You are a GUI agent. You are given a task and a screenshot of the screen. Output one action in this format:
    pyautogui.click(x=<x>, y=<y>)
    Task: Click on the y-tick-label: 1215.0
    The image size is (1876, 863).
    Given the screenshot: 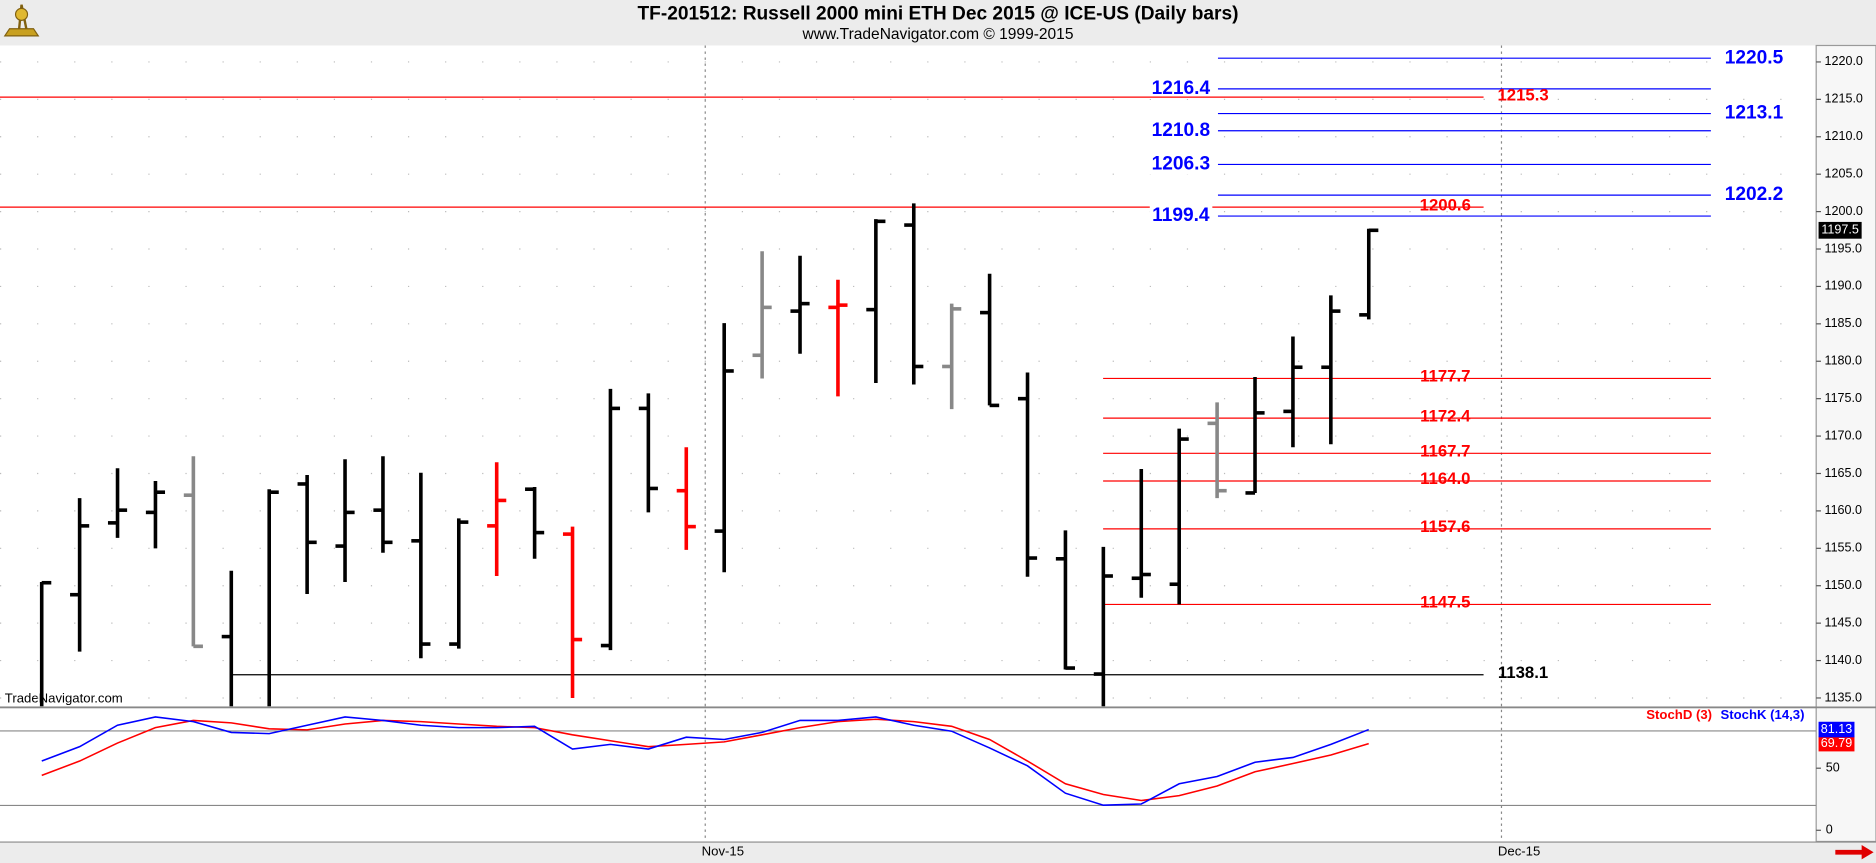 What is the action you would take?
    pyautogui.click(x=1844, y=99)
    